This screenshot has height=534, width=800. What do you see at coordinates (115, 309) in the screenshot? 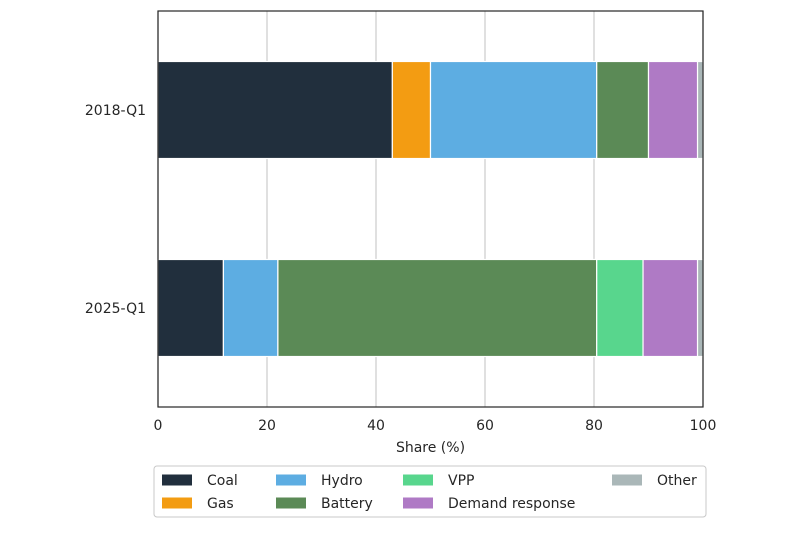
I see `y-tick-label-2025-q1: 2025-Q1` at bounding box center [115, 309].